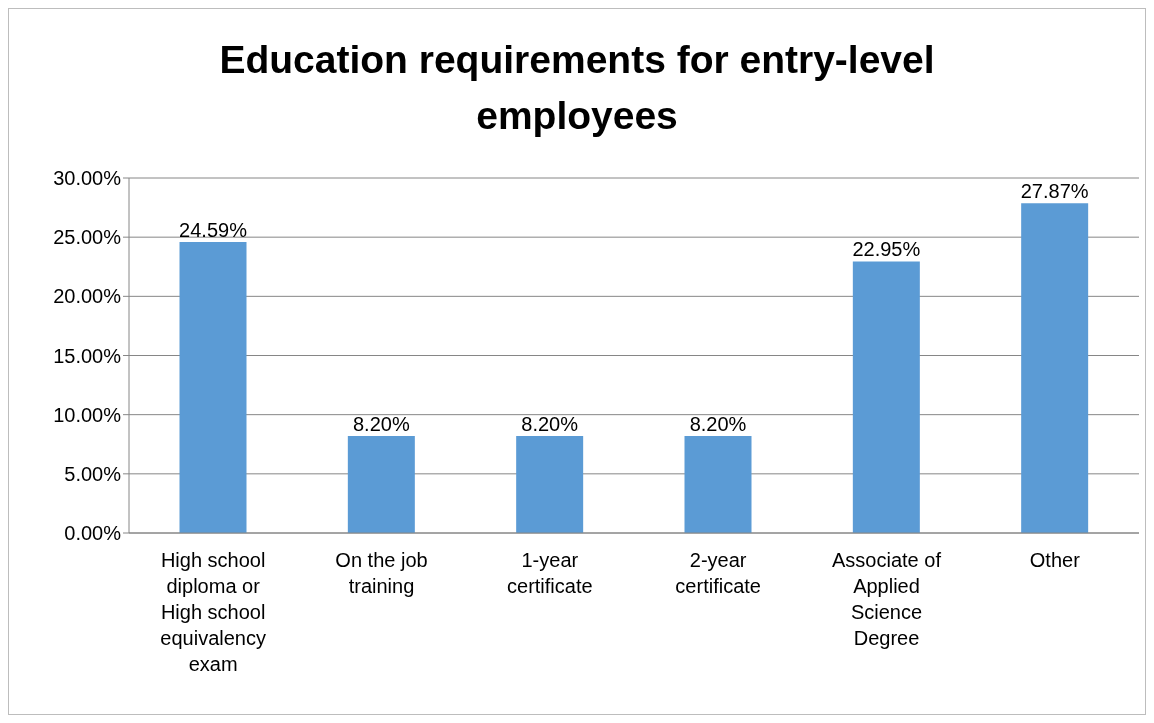 Image resolution: width=1154 pixels, height=723 pixels. What do you see at coordinates (1054, 191) in the screenshot?
I see `data-label: 27.87%` at bounding box center [1054, 191].